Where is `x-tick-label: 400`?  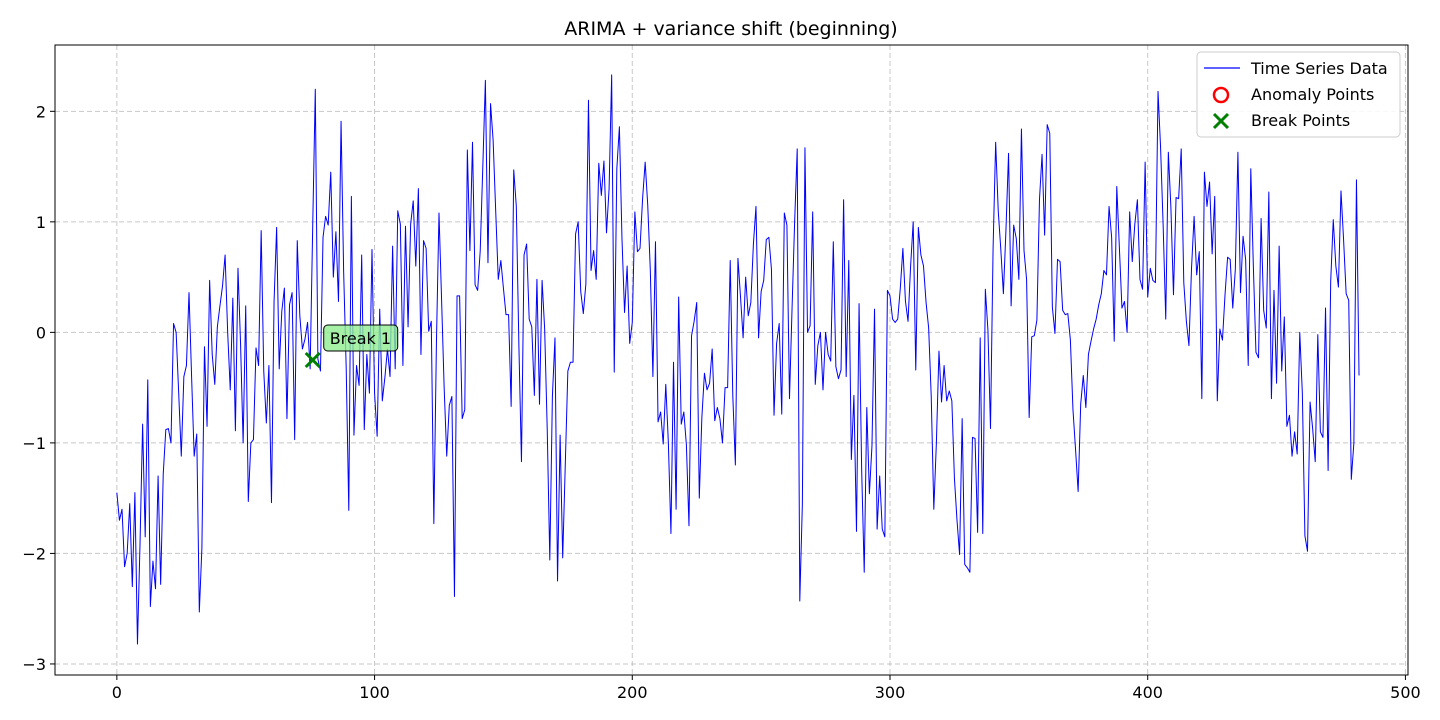
x-tick-label: 400 is located at coordinates (1147, 692).